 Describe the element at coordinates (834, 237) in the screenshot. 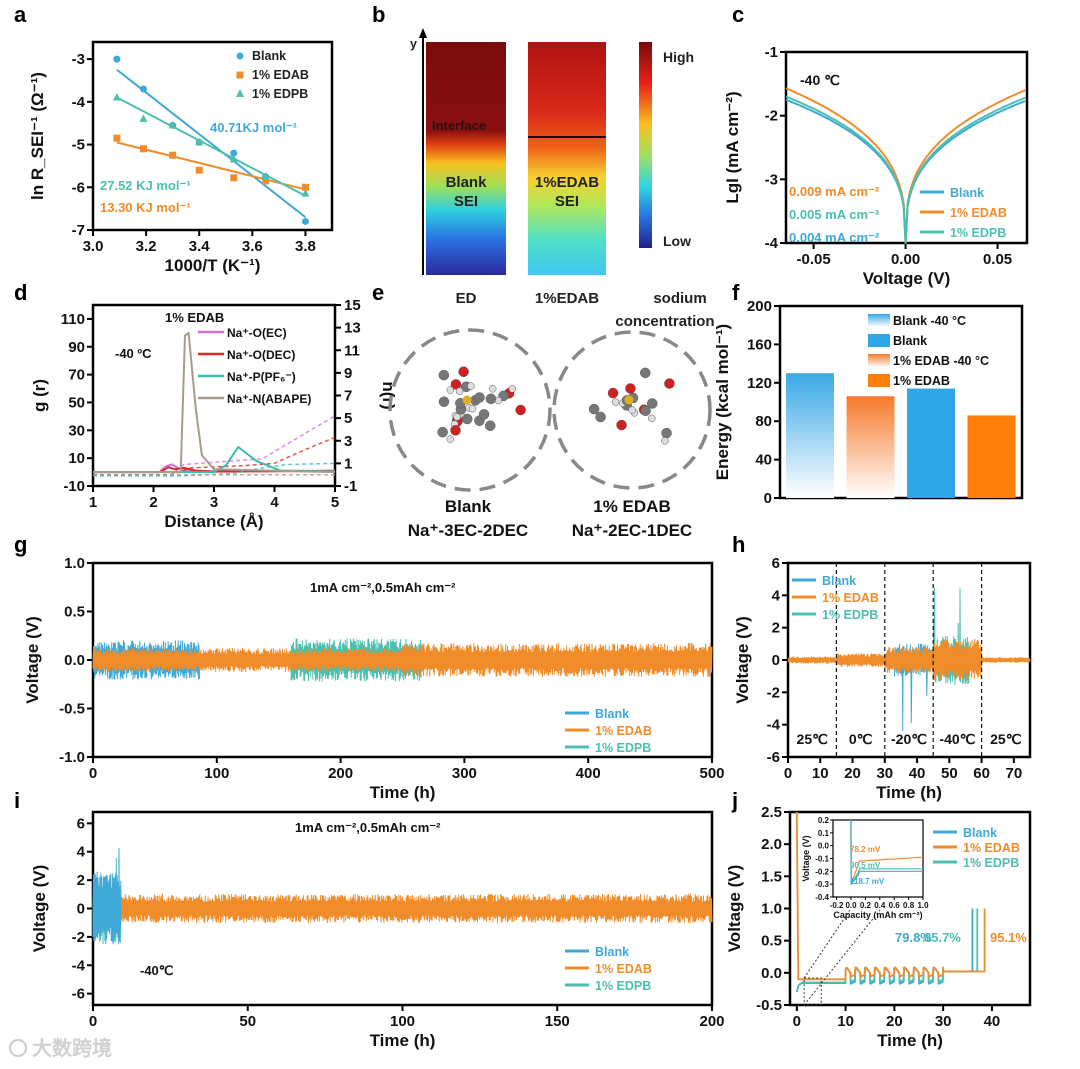

I see `exchange-current-label: 0.004 mA cm⁻²` at that location.